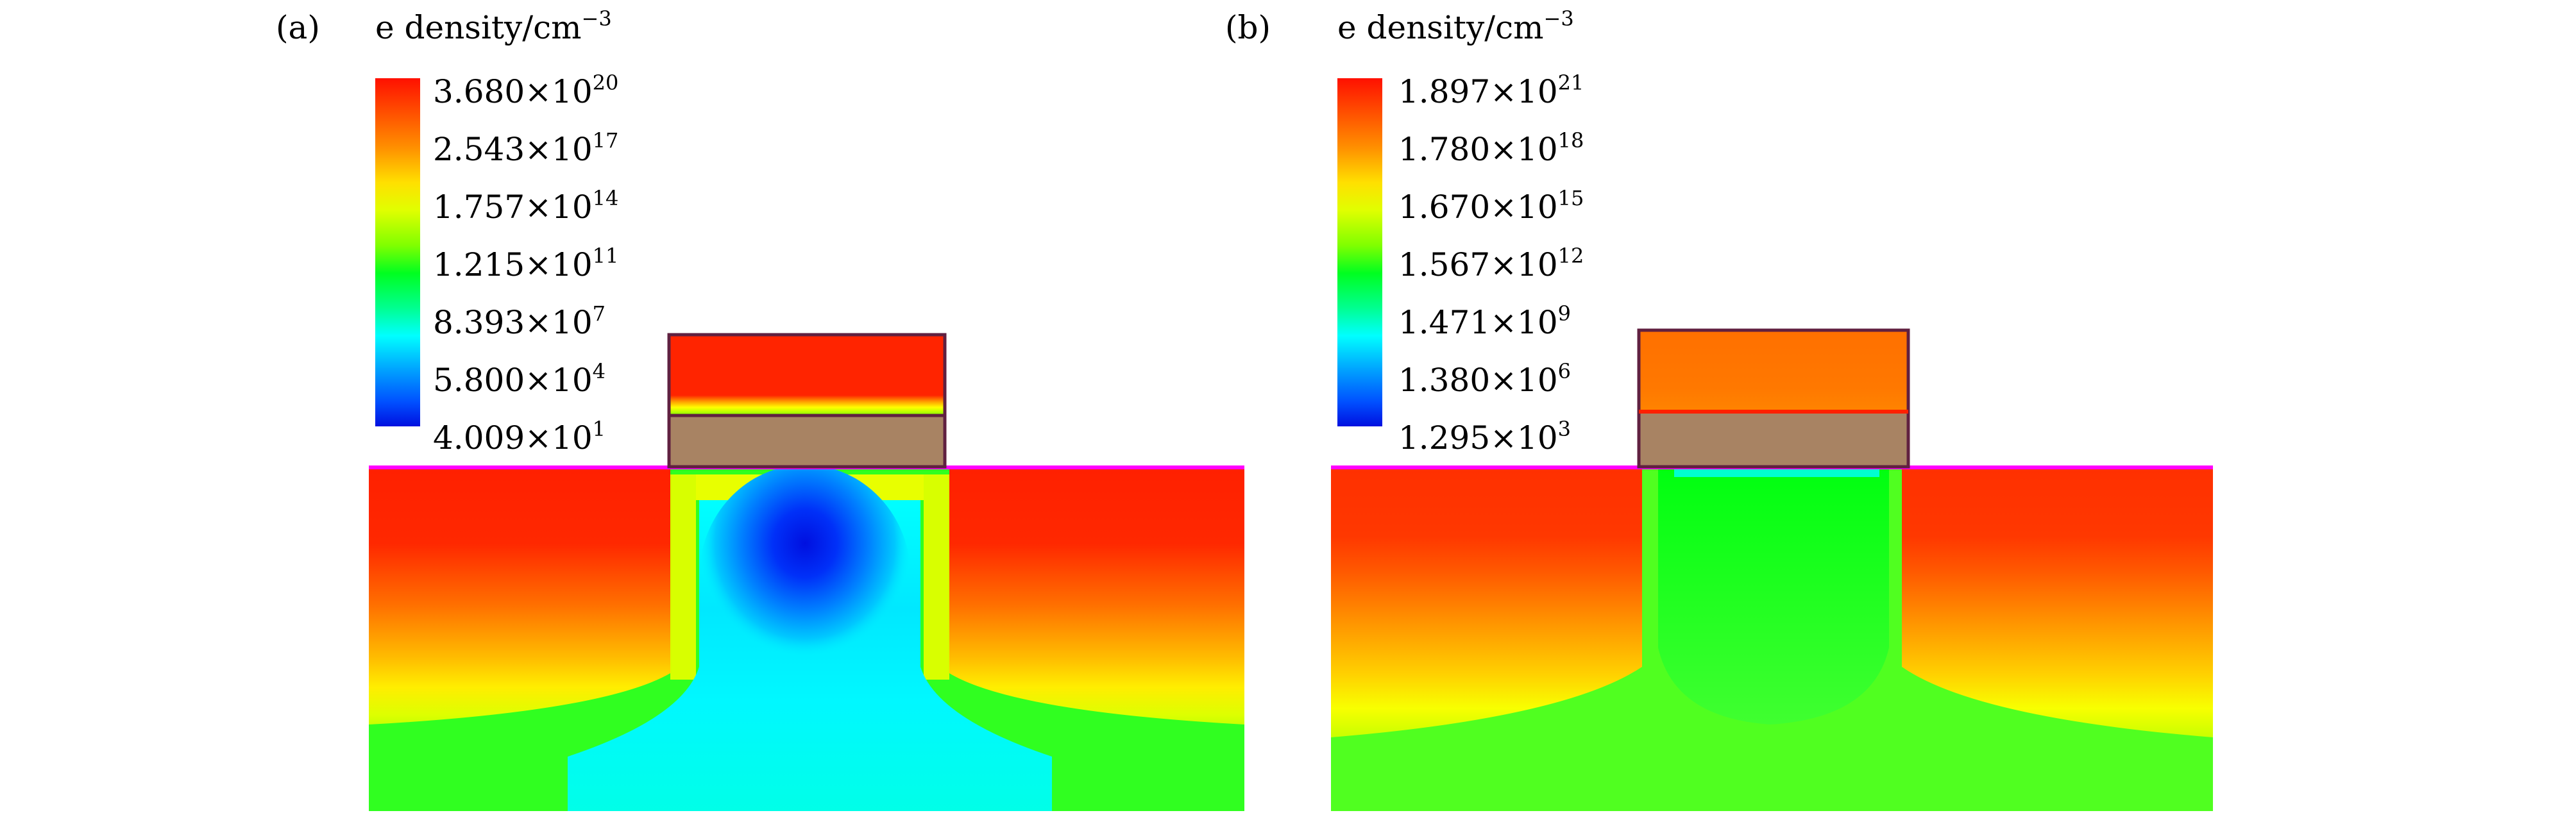 The width and height of the screenshot is (2576, 813). Describe the element at coordinates (1248, 27) in the screenshot. I see `panel-label-b: (b)` at that location.